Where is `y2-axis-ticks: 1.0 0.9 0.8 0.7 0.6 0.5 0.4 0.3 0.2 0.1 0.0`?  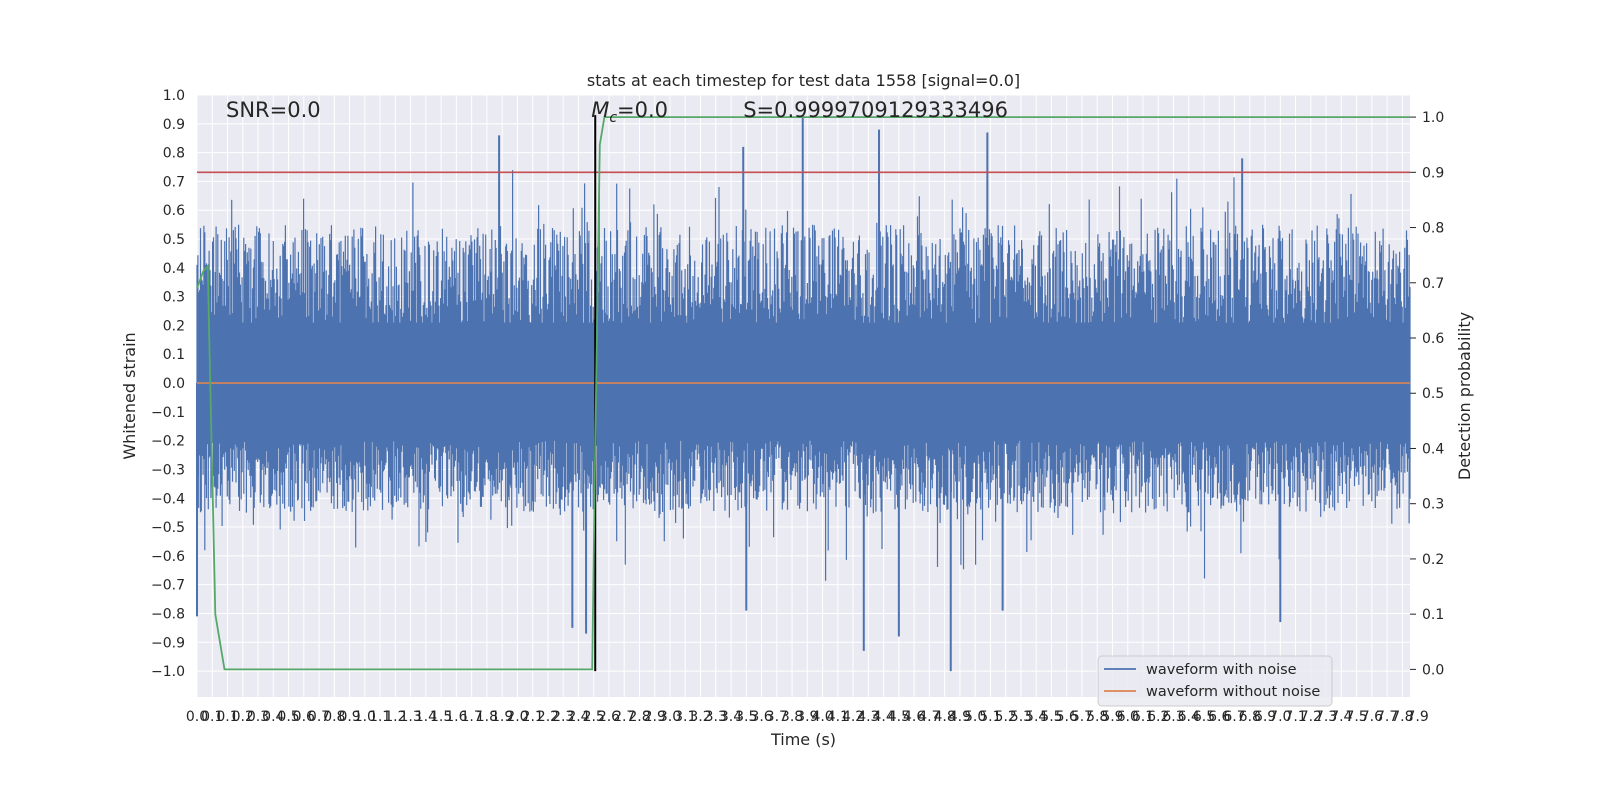
y2-axis-ticks: 1.0 0.9 0.8 0.7 0.6 0.5 0.4 0.3 0.2 0.1 0.0 is located at coordinates (1427, 394).